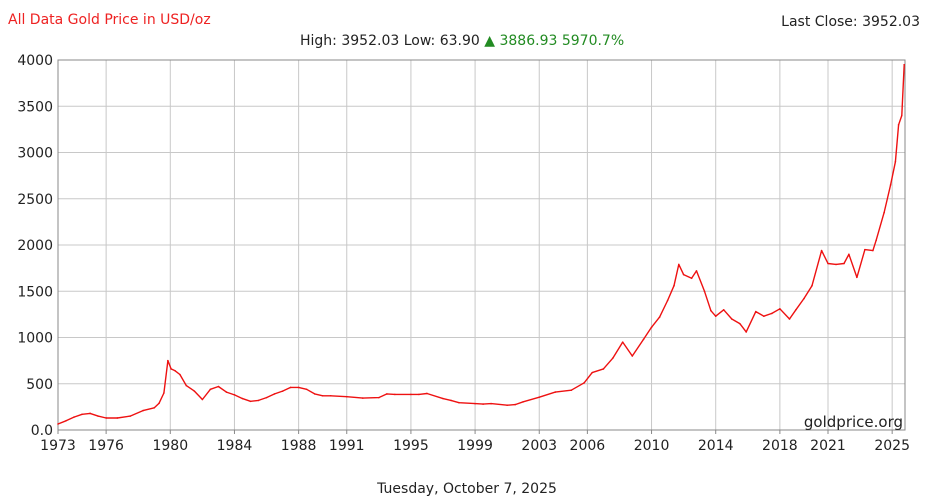  I want to click on chart-title: All Data Gold Price in USD/oz, so click(109, 20).